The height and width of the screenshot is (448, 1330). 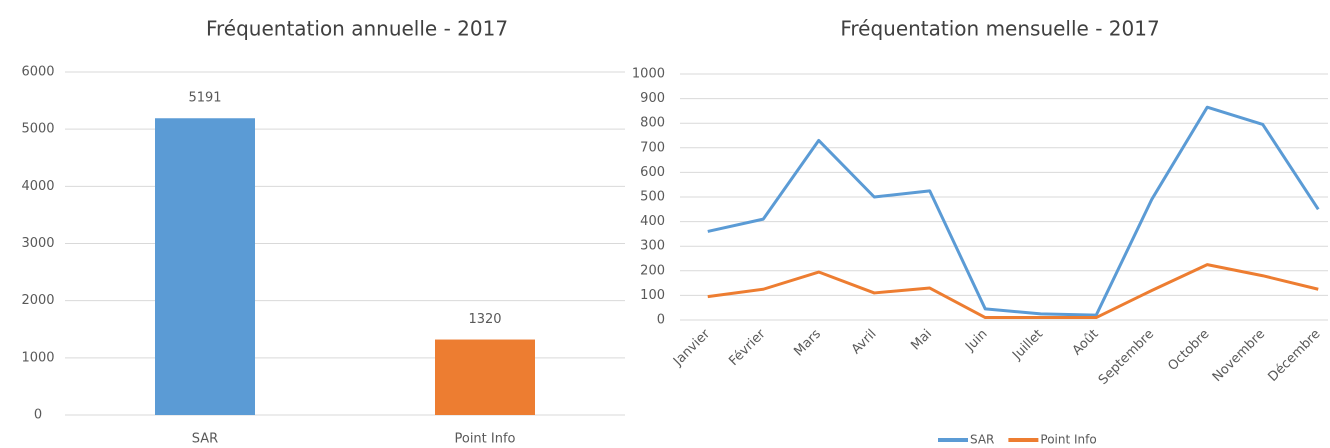 What do you see at coordinates (37, 243) in the screenshot?
I see `y-tick-label: 3000` at bounding box center [37, 243].